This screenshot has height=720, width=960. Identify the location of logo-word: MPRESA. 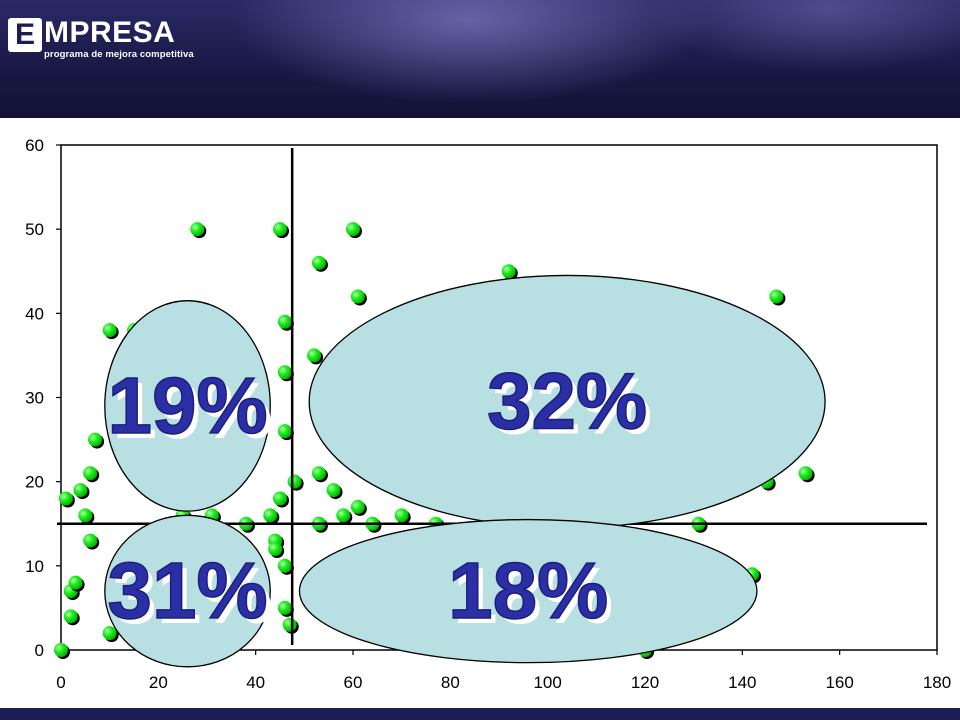
(110, 32).